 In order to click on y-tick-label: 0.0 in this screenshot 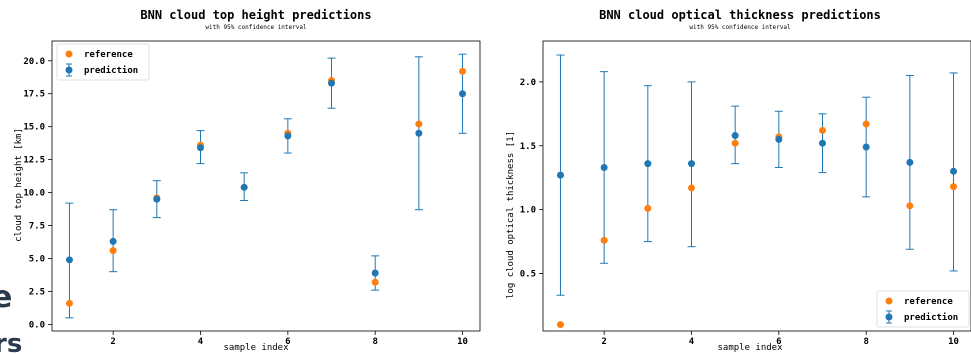, I will do `click(37, 325)`.